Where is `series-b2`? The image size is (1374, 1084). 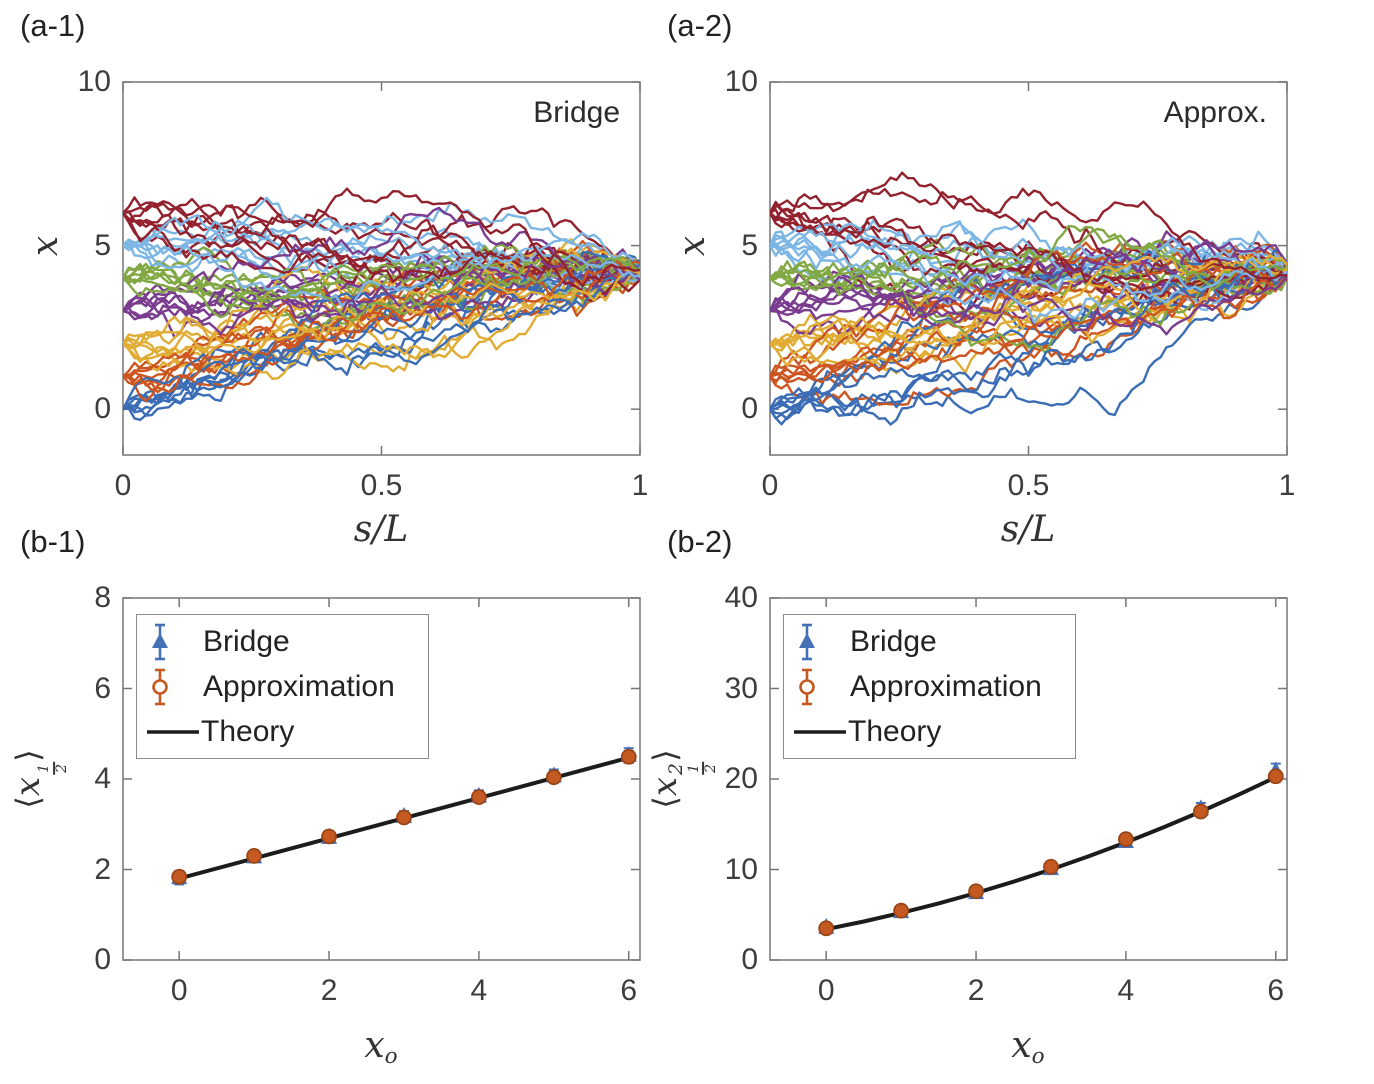 series-b2 is located at coordinates (1051, 849).